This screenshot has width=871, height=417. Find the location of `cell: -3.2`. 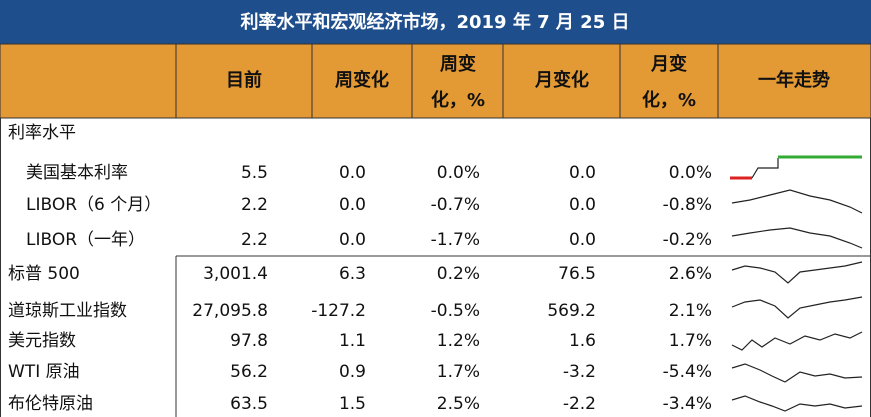

cell: -3.2 is located at coordinates (579, 372).